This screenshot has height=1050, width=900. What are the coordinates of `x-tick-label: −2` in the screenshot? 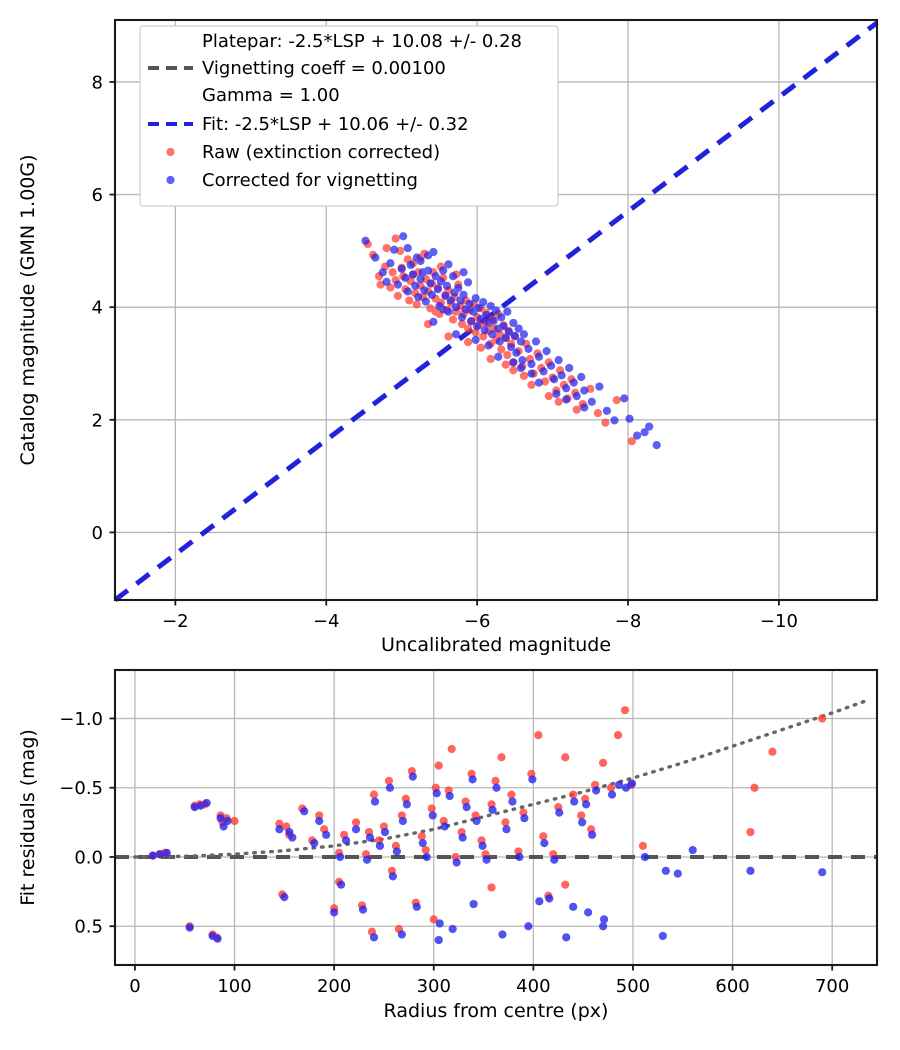 It's located at (175, 621).